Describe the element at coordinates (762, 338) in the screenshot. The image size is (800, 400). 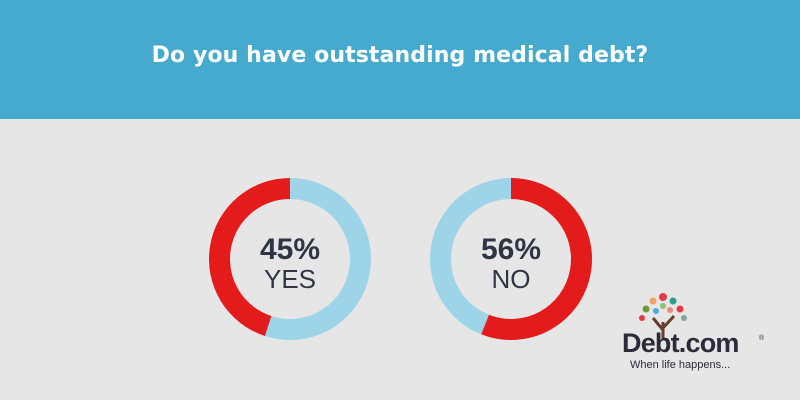
I see `logo-registered: ®` at that location.